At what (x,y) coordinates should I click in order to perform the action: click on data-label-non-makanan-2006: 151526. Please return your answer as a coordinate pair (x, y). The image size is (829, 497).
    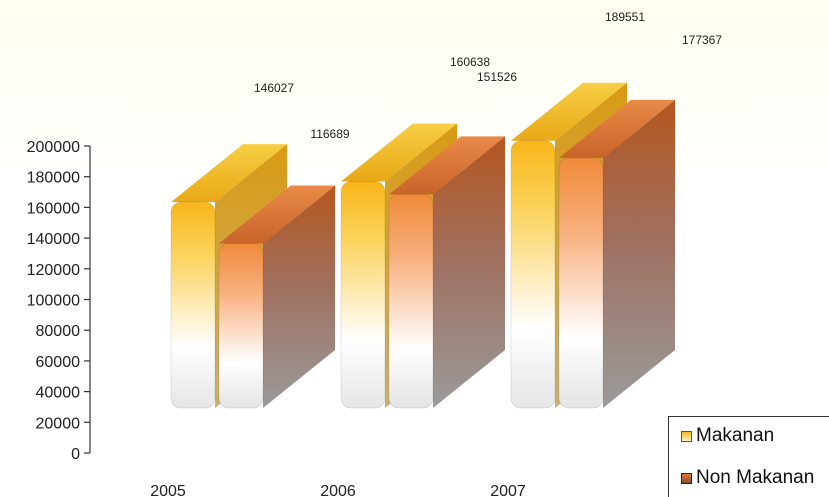
    Looking at the image, I should click on (497, 77).